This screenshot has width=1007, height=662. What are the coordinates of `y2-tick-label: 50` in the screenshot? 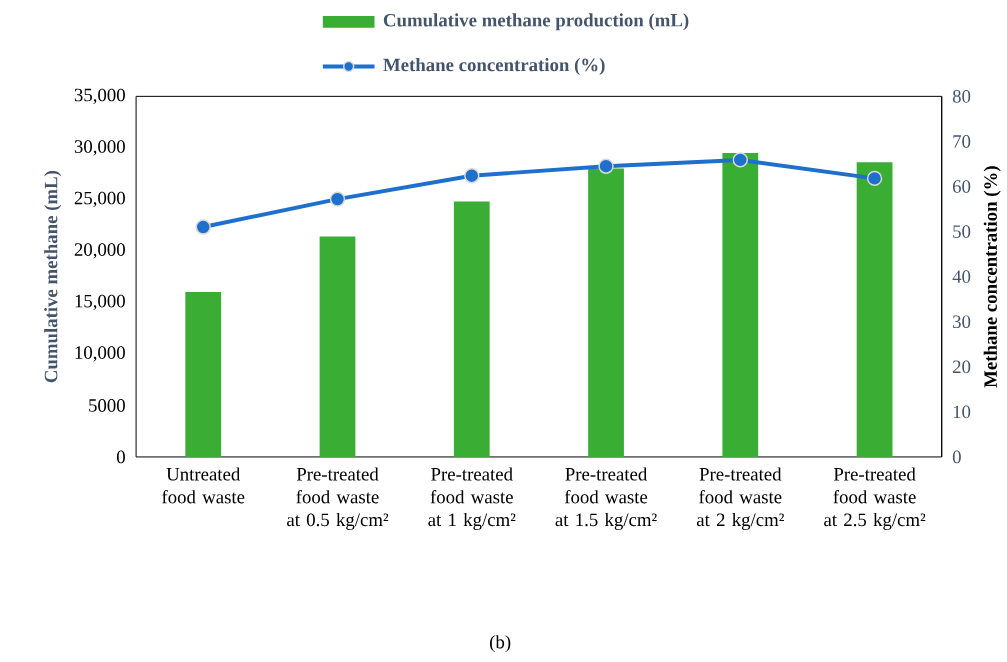 It's located at (962, 232).